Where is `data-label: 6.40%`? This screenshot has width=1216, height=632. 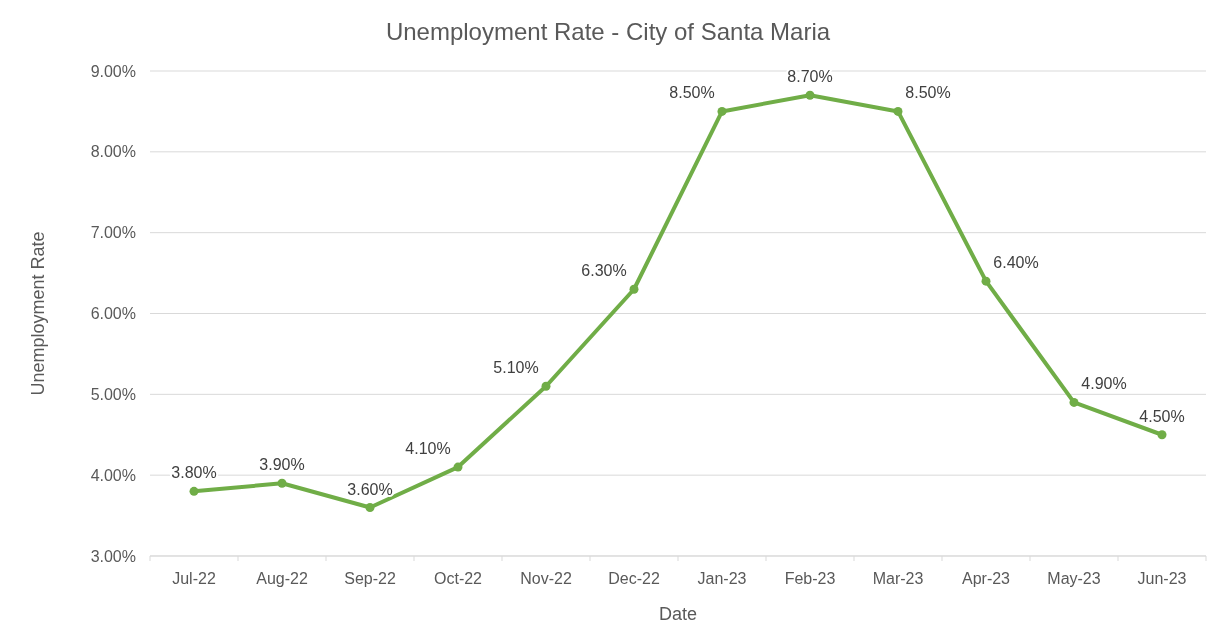
data-label: 6.40% is located at coordinates (1016, 263).